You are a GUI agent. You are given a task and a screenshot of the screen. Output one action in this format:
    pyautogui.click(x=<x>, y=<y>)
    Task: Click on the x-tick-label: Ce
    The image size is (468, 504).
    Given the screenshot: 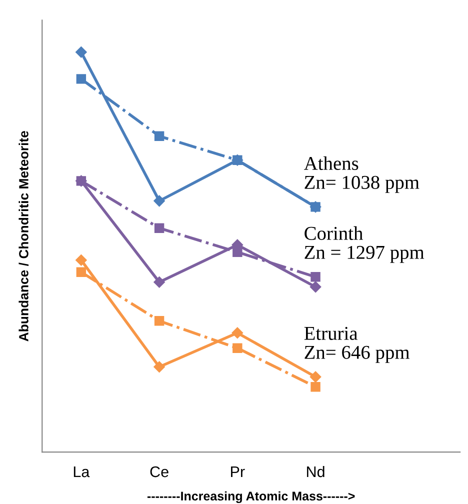 What is the action you would take?
    pyautogui.click(x=159, y=472)
    